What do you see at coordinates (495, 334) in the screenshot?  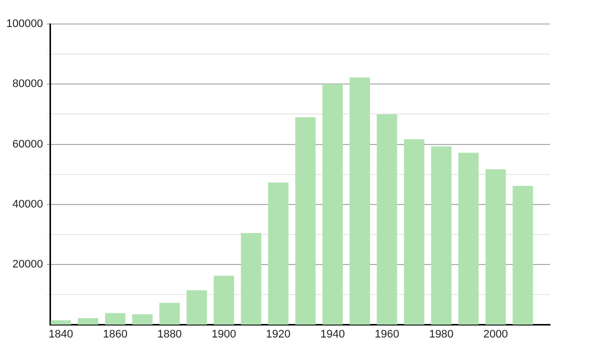 I see `x-tick-label: 2000` at bounding box center [495, 334].